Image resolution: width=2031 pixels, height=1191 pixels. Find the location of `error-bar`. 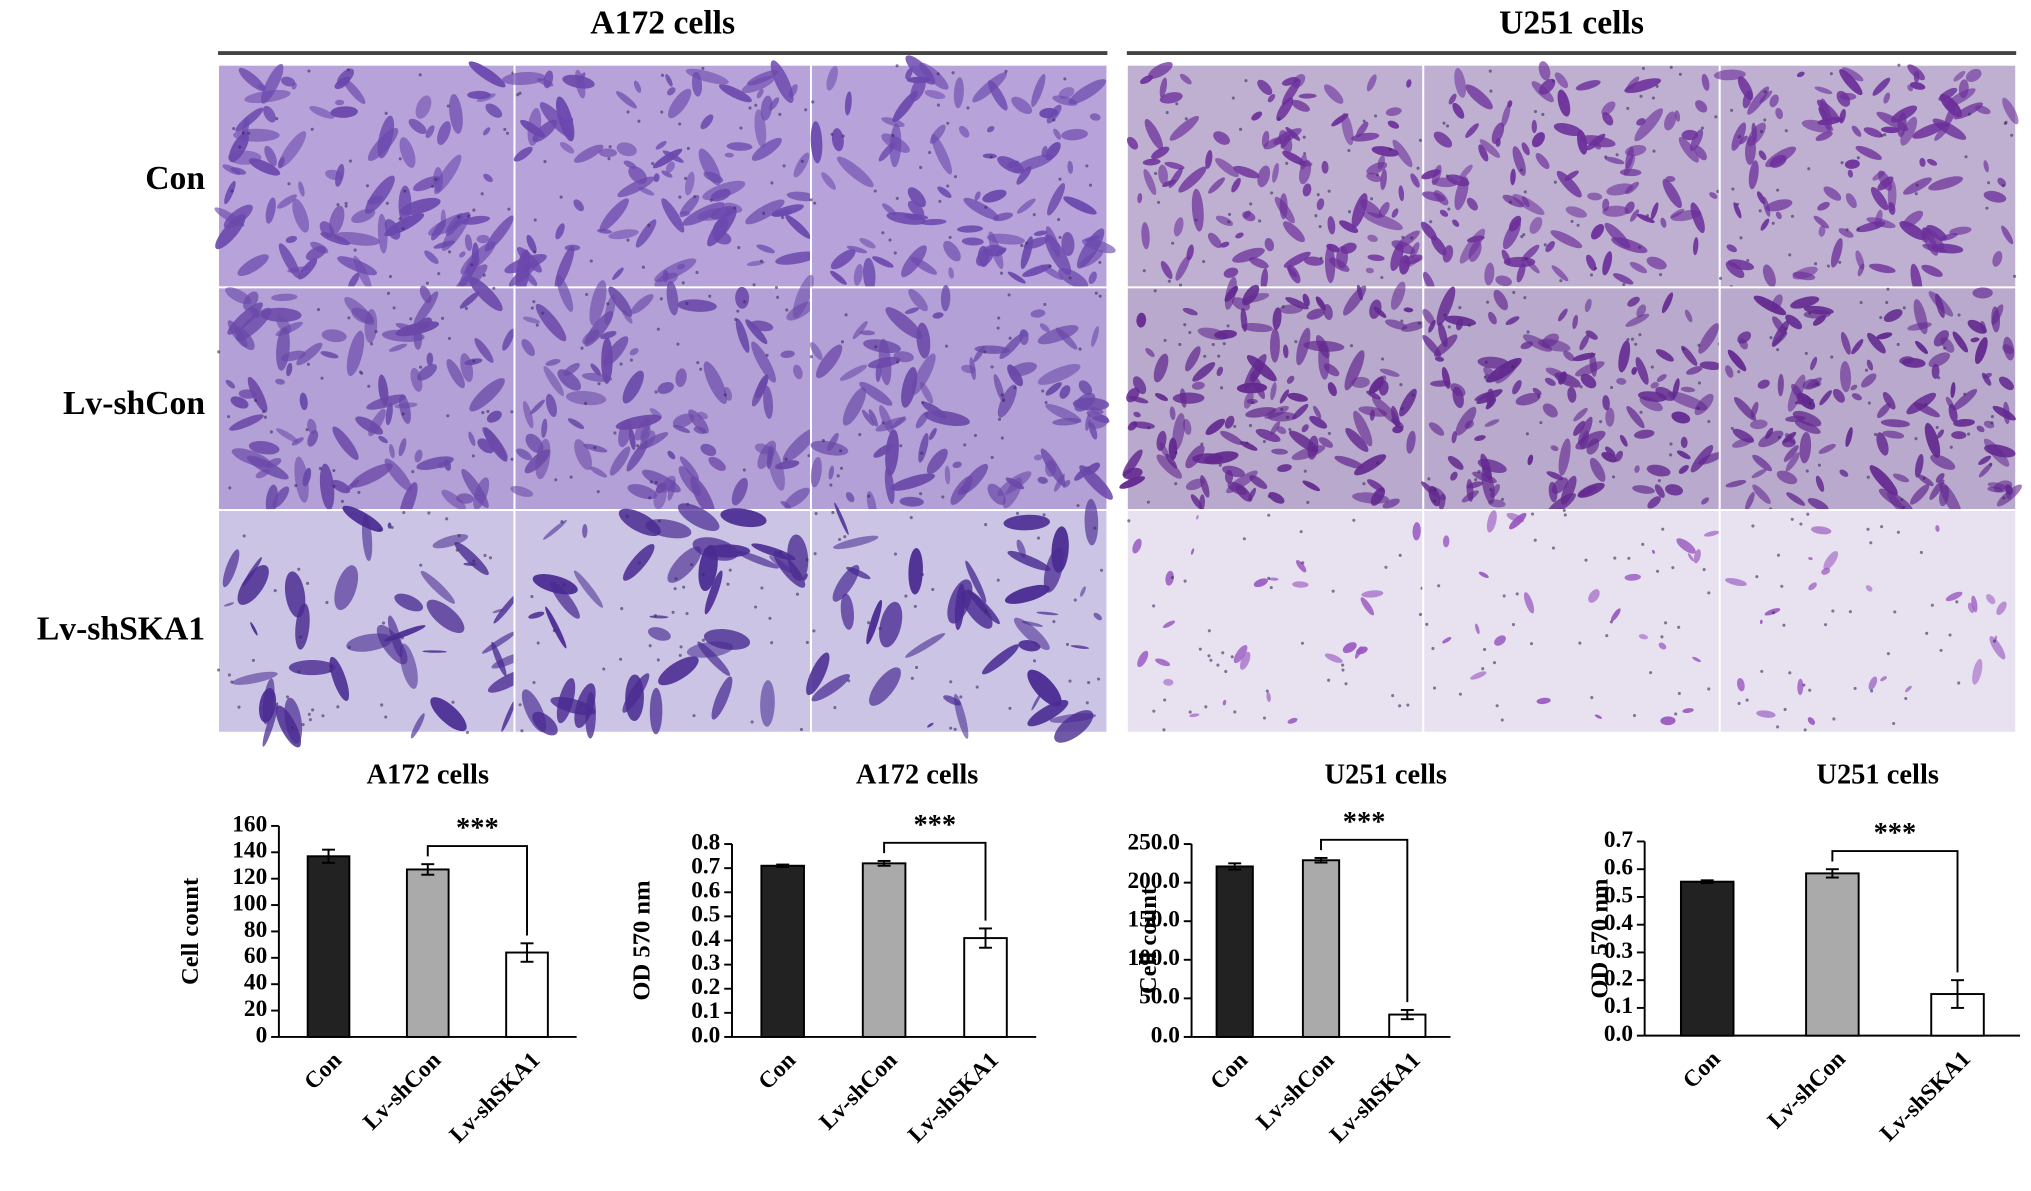

error-bar is located at coordinates (985, 938).